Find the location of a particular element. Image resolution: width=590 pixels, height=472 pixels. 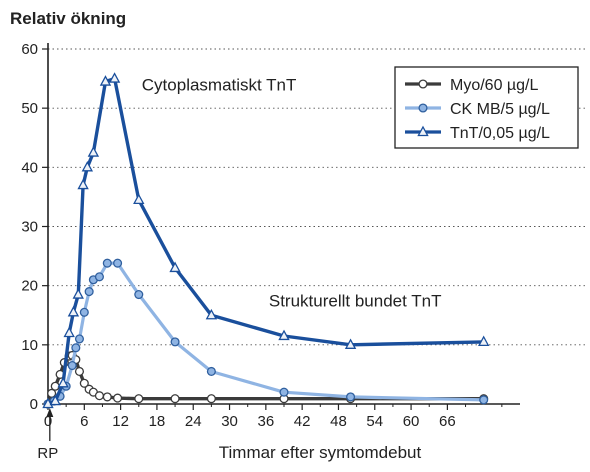

x-tick-label: 48 is located at coordinates (338, 421).